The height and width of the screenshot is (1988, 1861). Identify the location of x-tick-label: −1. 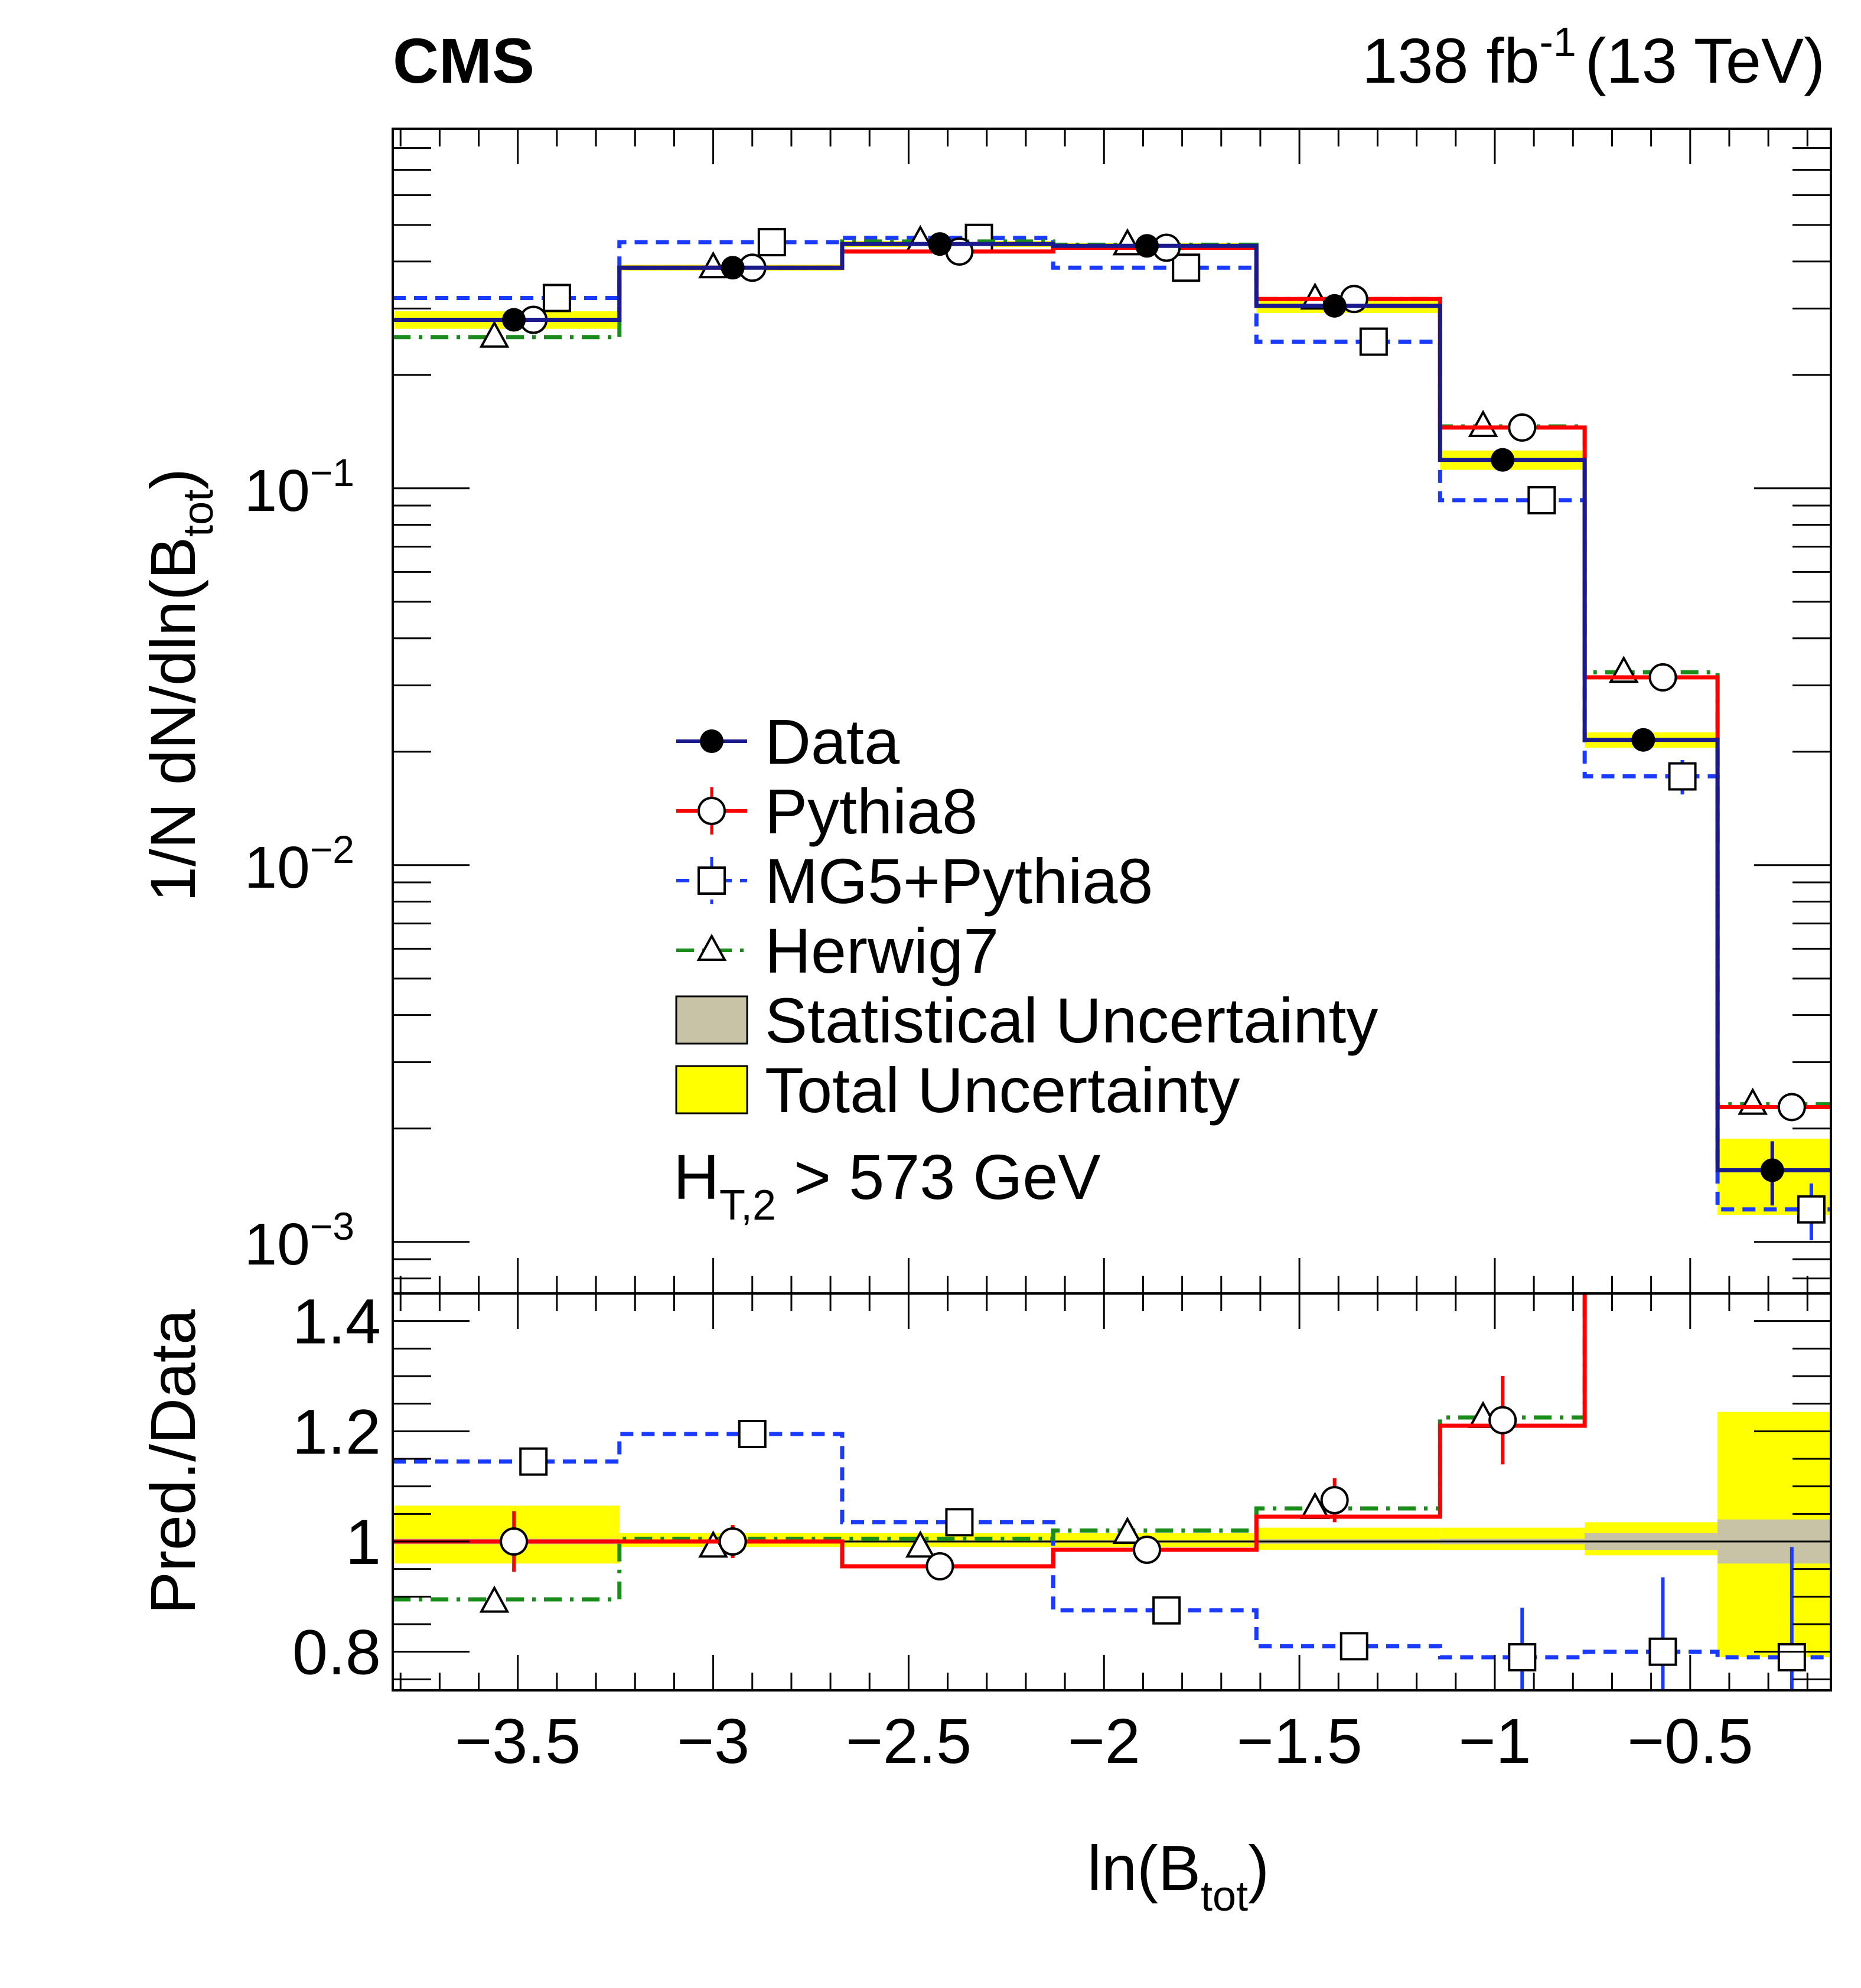
(1494, 1741).